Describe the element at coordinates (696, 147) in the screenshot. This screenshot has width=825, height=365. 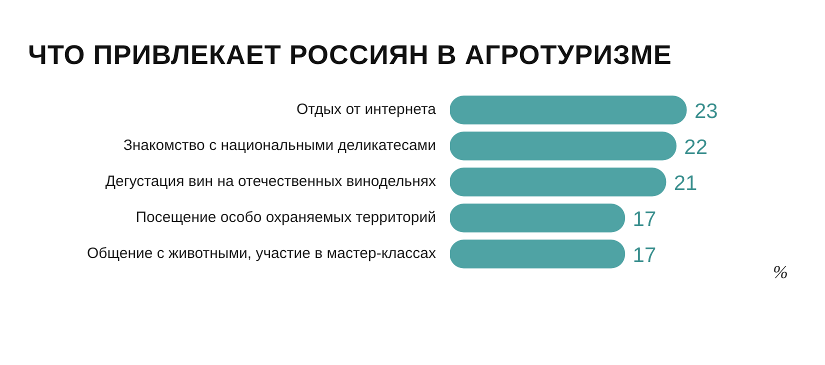
I see `data-label: 22` at that location.